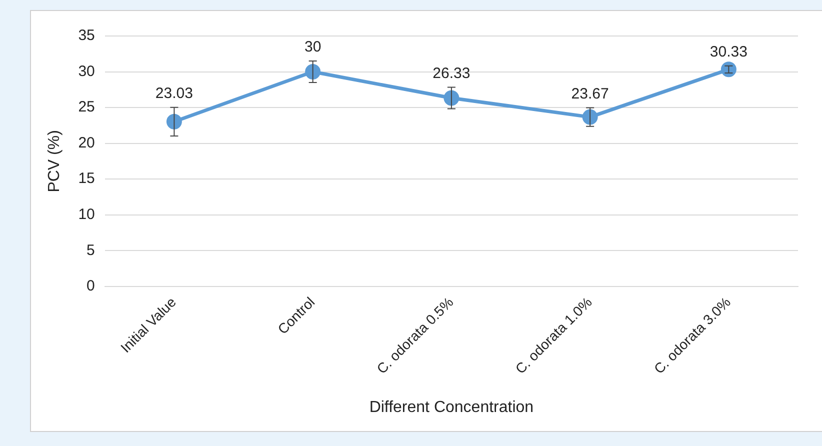 This screenshot has height=446, width=822. Describe the element at coordinates (55, 161) in the screenshot. I see `y-axis-title: PCV (%)` at that location.